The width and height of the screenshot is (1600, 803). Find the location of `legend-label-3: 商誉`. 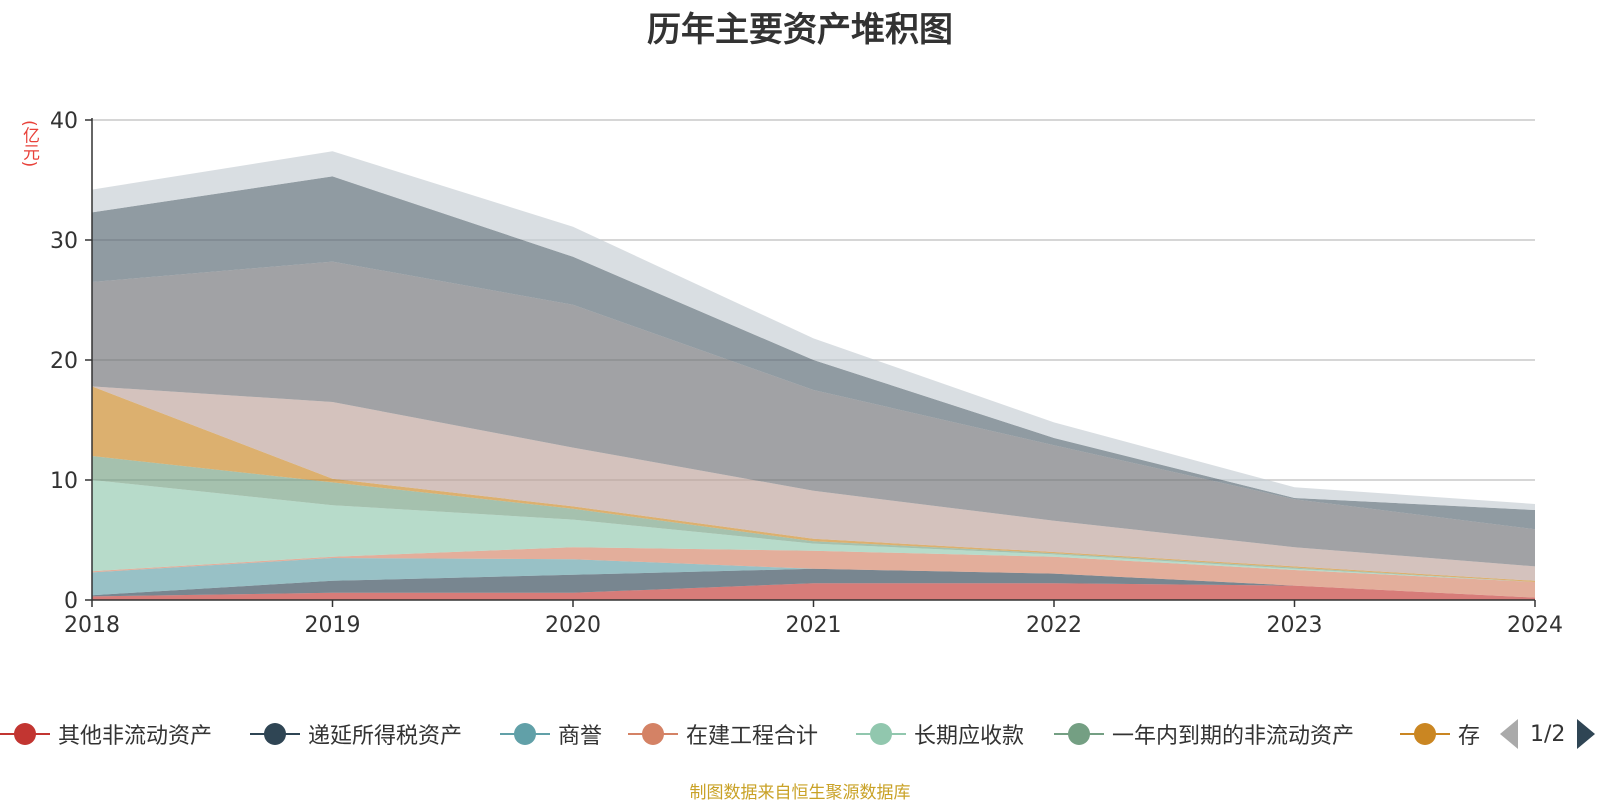

legend-label-3: 商誉 is located at coordinates (580, 736).